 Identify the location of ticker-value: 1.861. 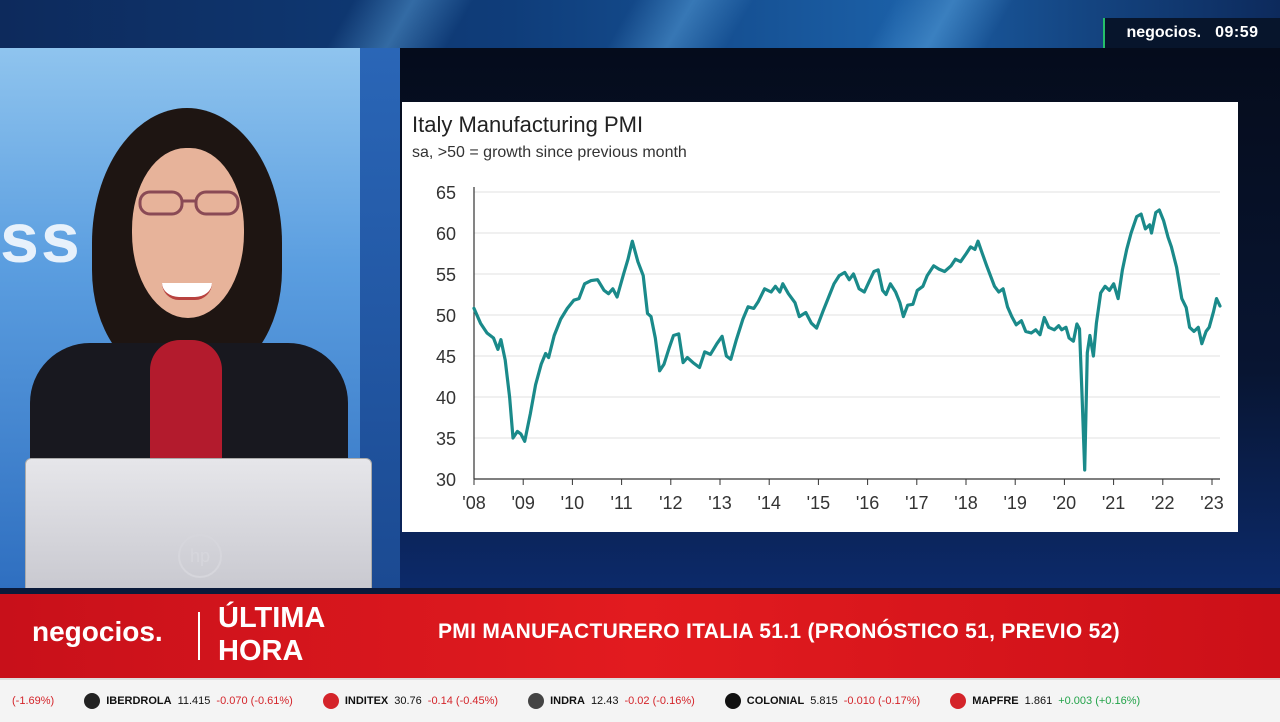
(1038, 701).